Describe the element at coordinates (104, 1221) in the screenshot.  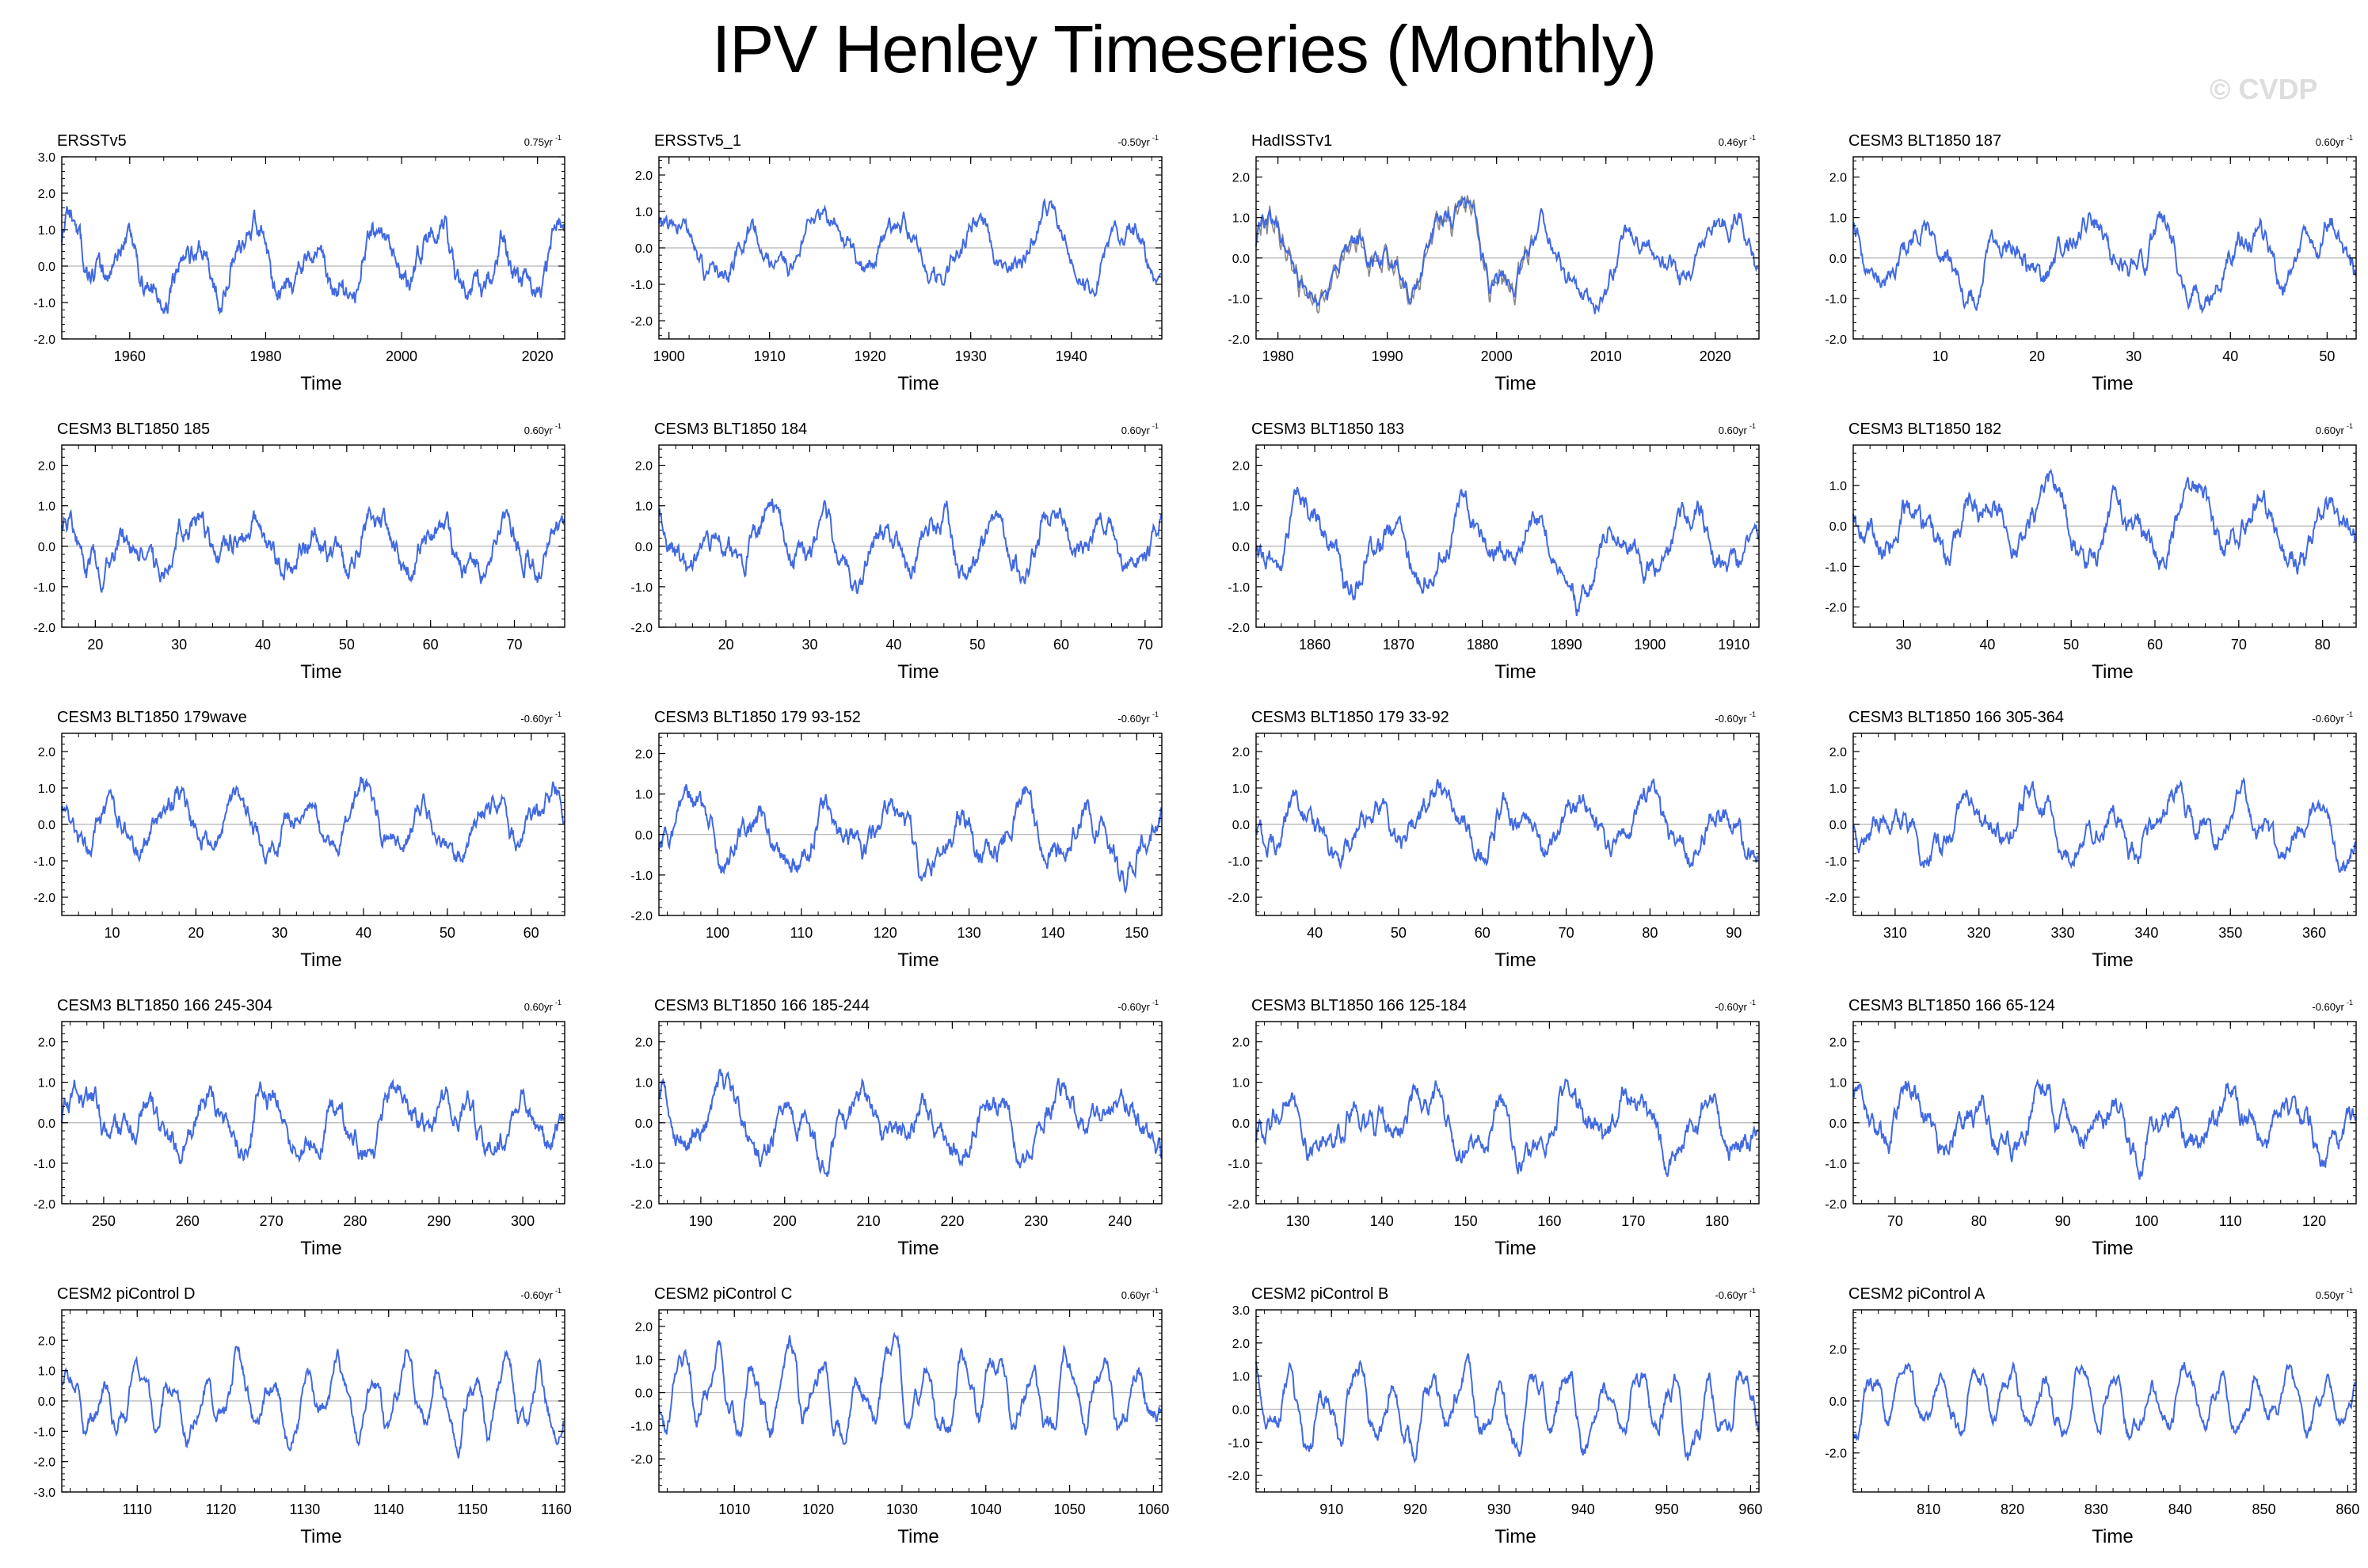
I see `x-tick-label: 250` at that location.